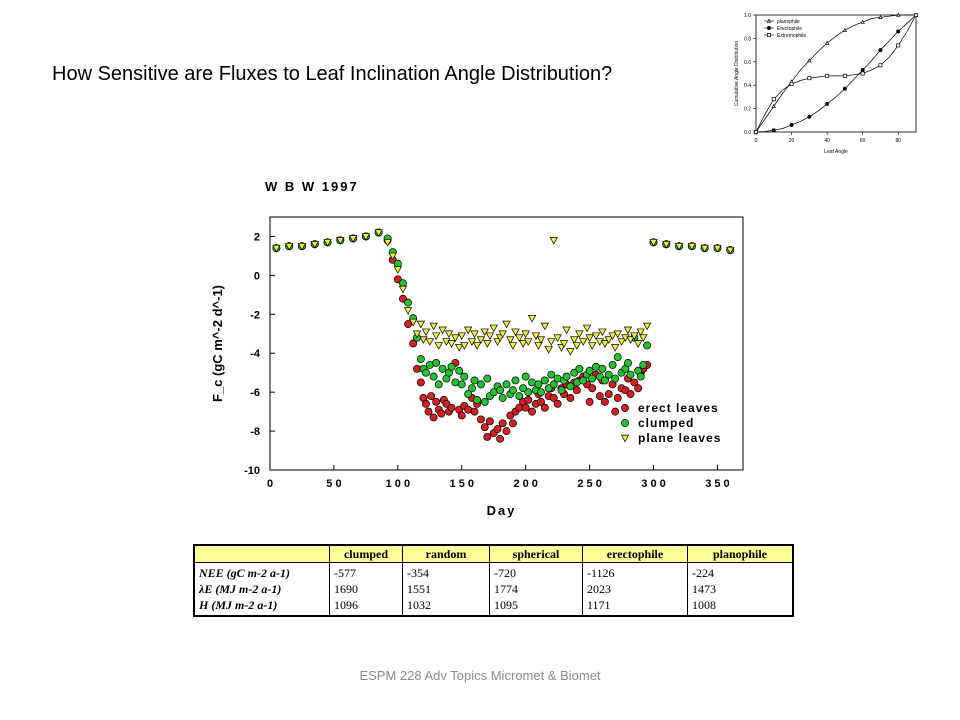  I want to click on table-col-planophile: -224 1473 1008, so click(740, 589).